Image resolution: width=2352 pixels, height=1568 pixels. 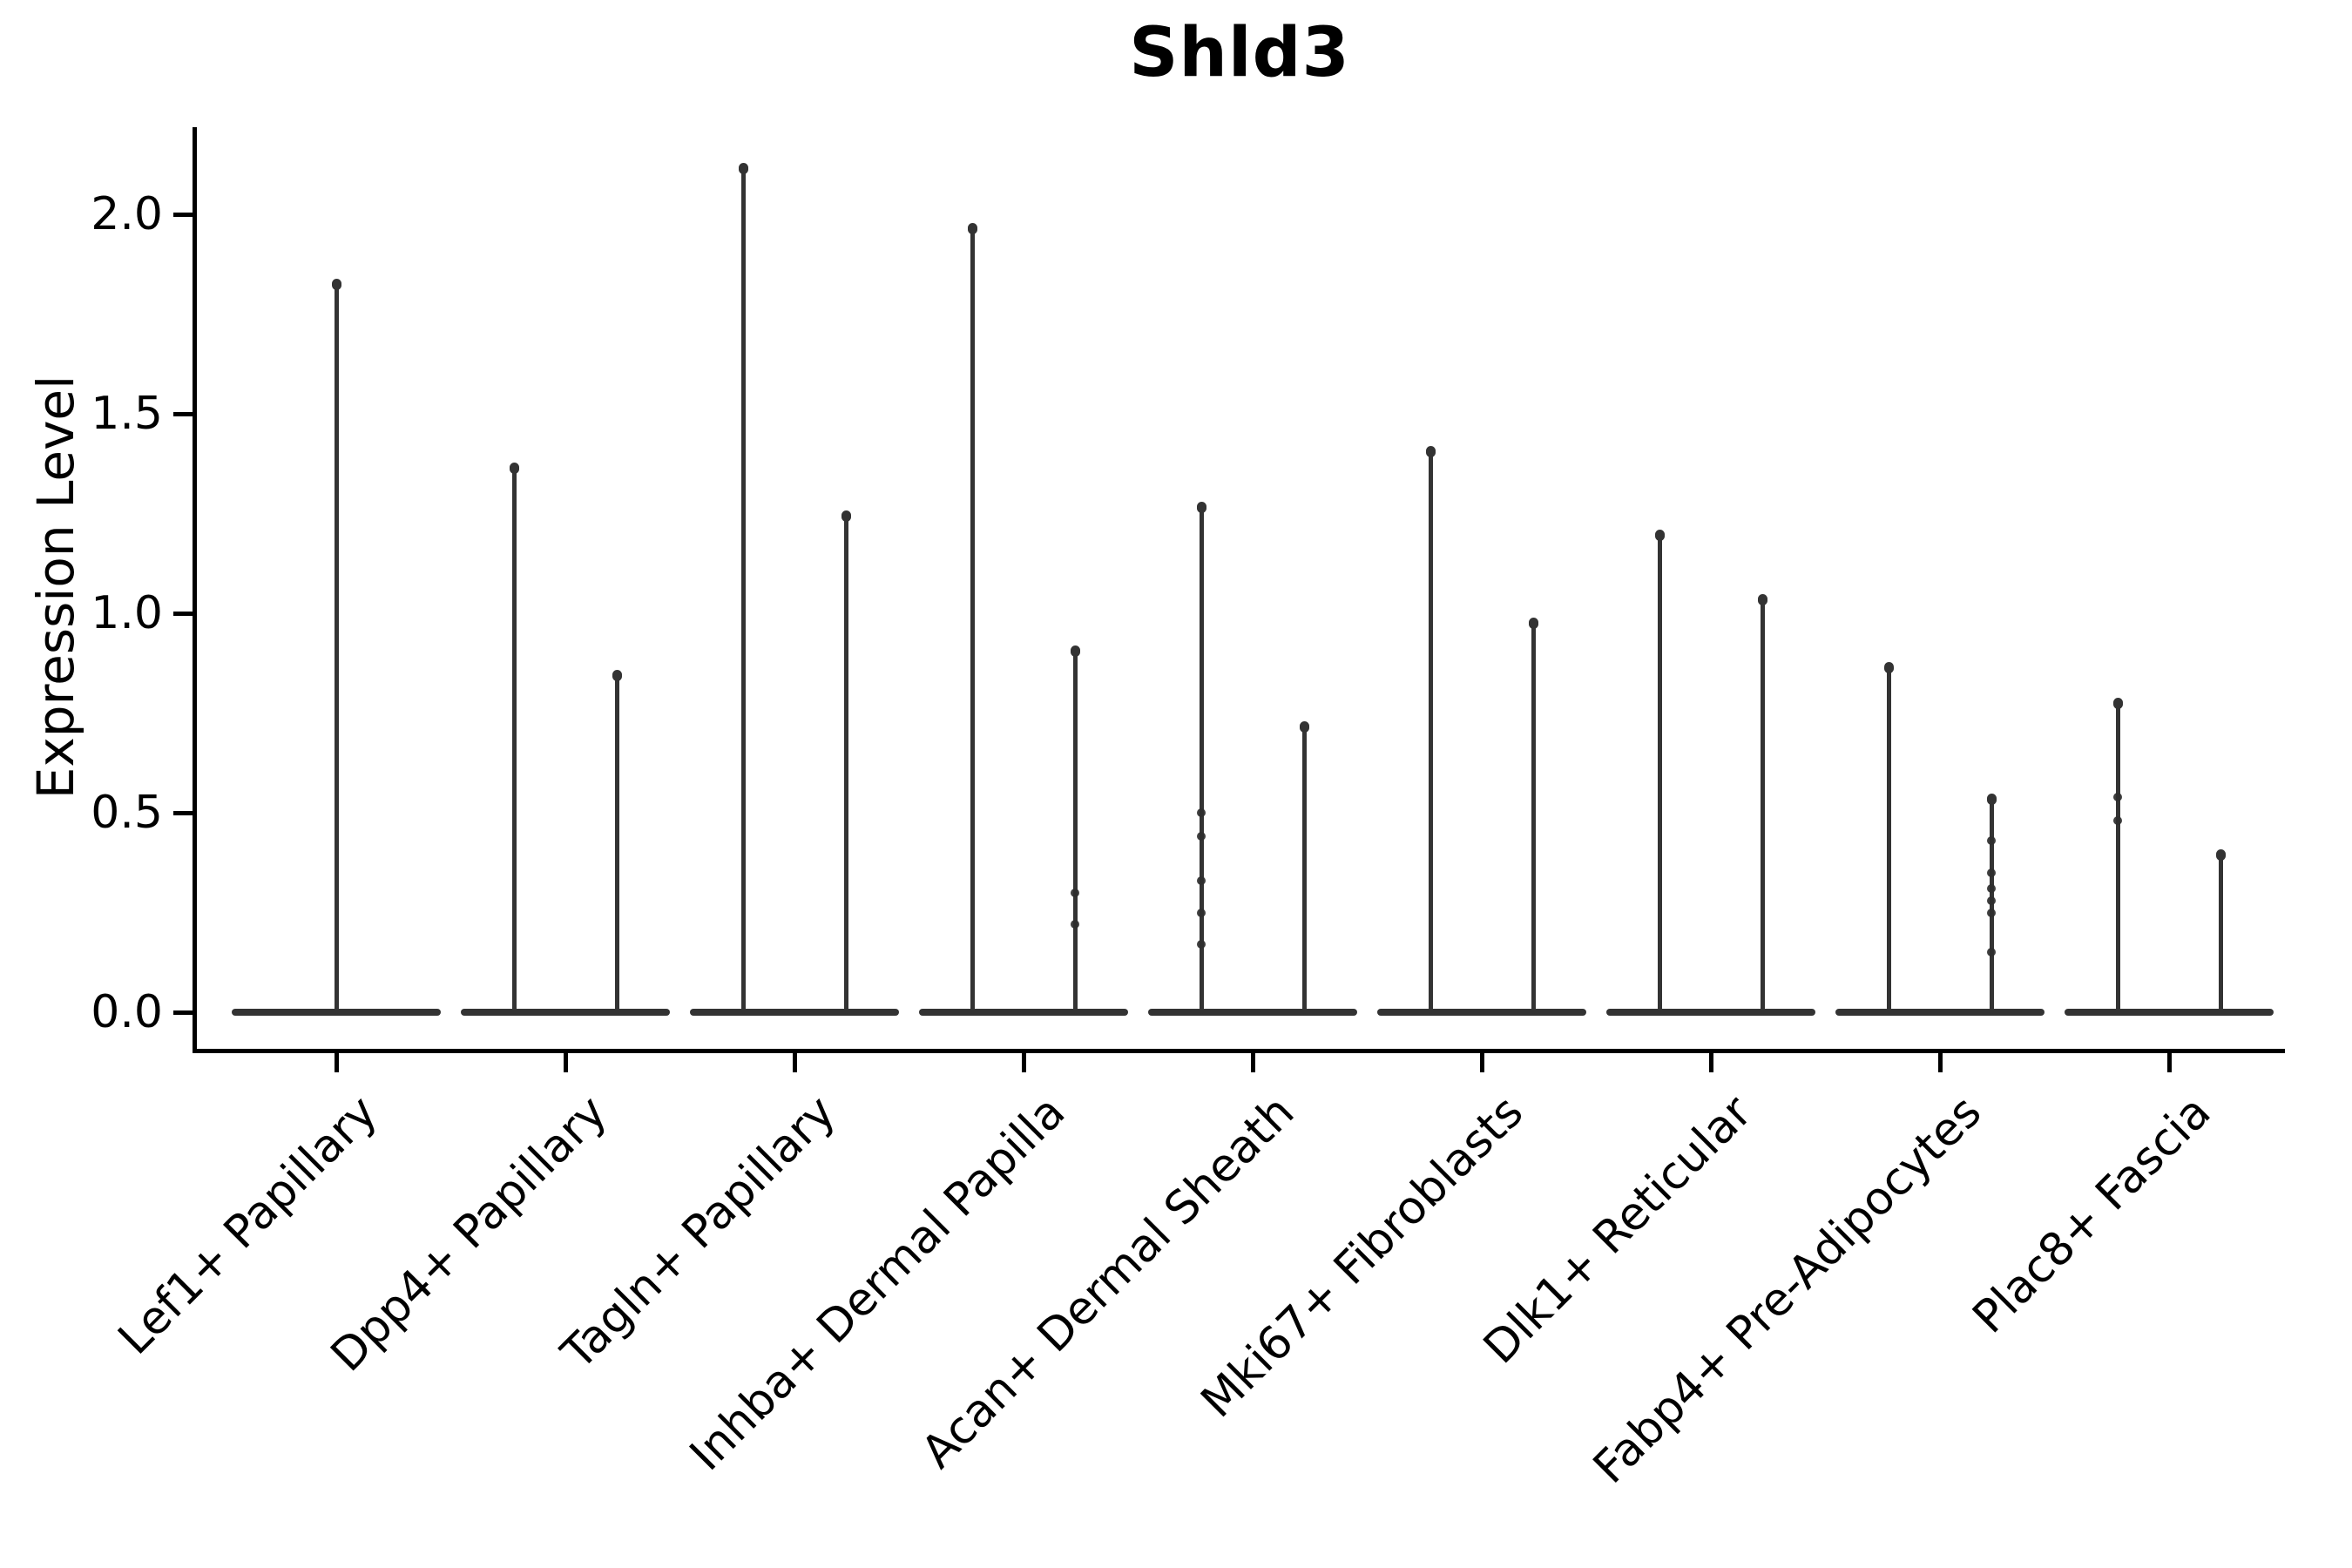 I want to click on y-tick-label: 2.0, so click(x=127, y=214).